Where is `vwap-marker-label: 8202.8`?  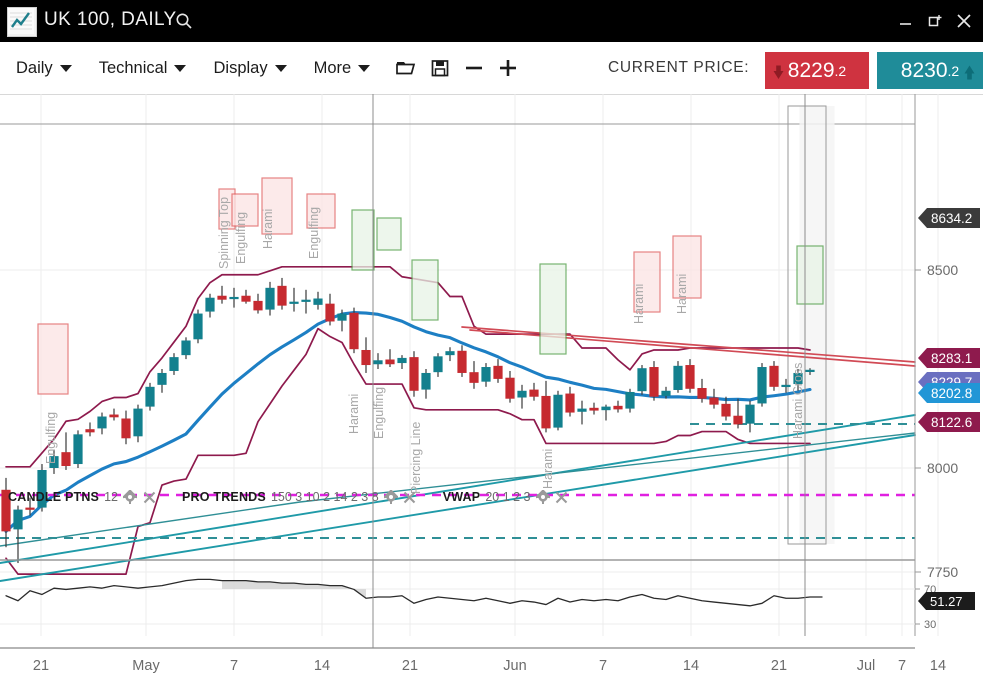
vwap-marker-label: 8202.8 is located at coordinates (951, 393).